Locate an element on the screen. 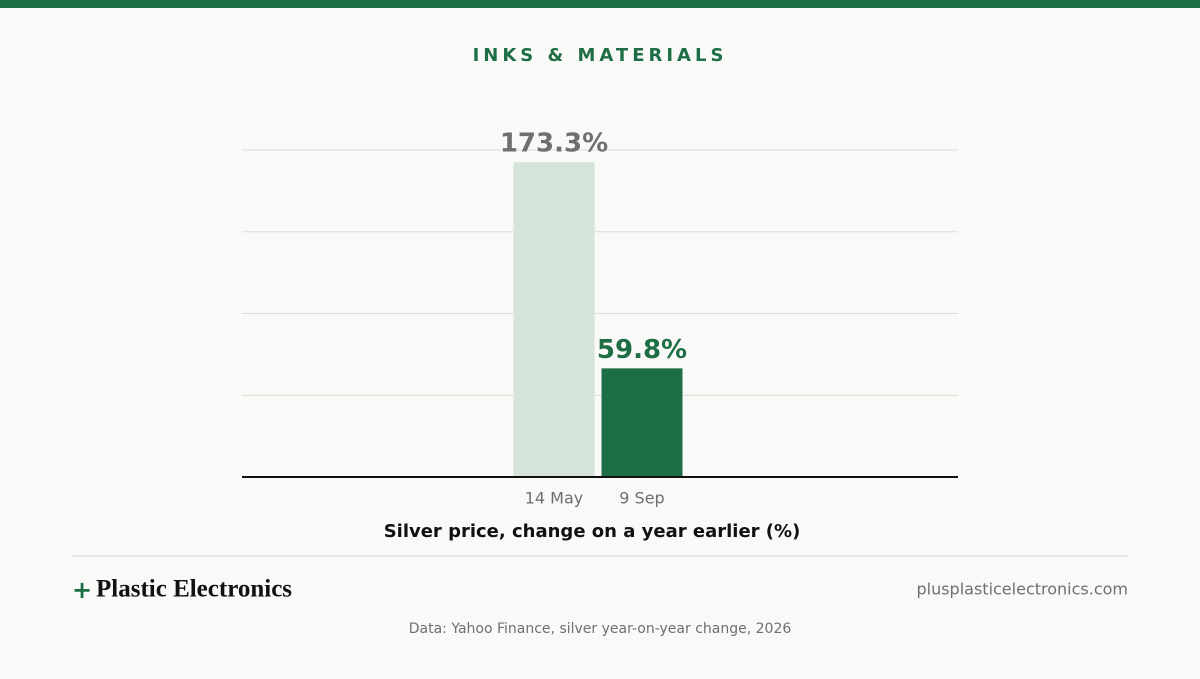 The height and width of the screenshot is (679, 1200). brand-name: Plastic Electronics is located at coordinates (194, 589).